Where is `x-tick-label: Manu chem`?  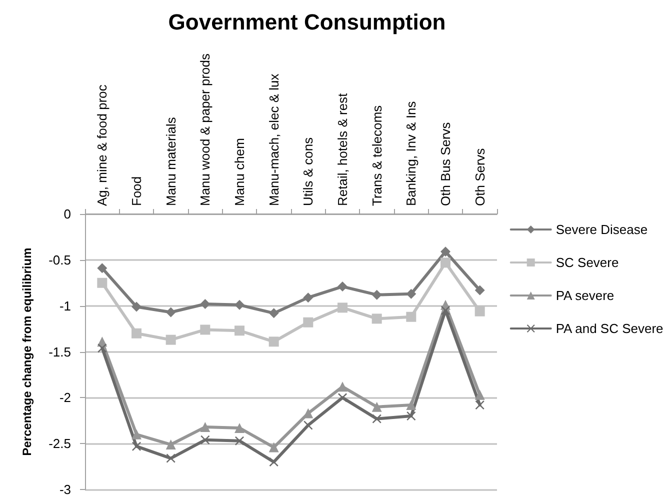
x-tick-label: Manu chem is located at coordinates (239, 172).